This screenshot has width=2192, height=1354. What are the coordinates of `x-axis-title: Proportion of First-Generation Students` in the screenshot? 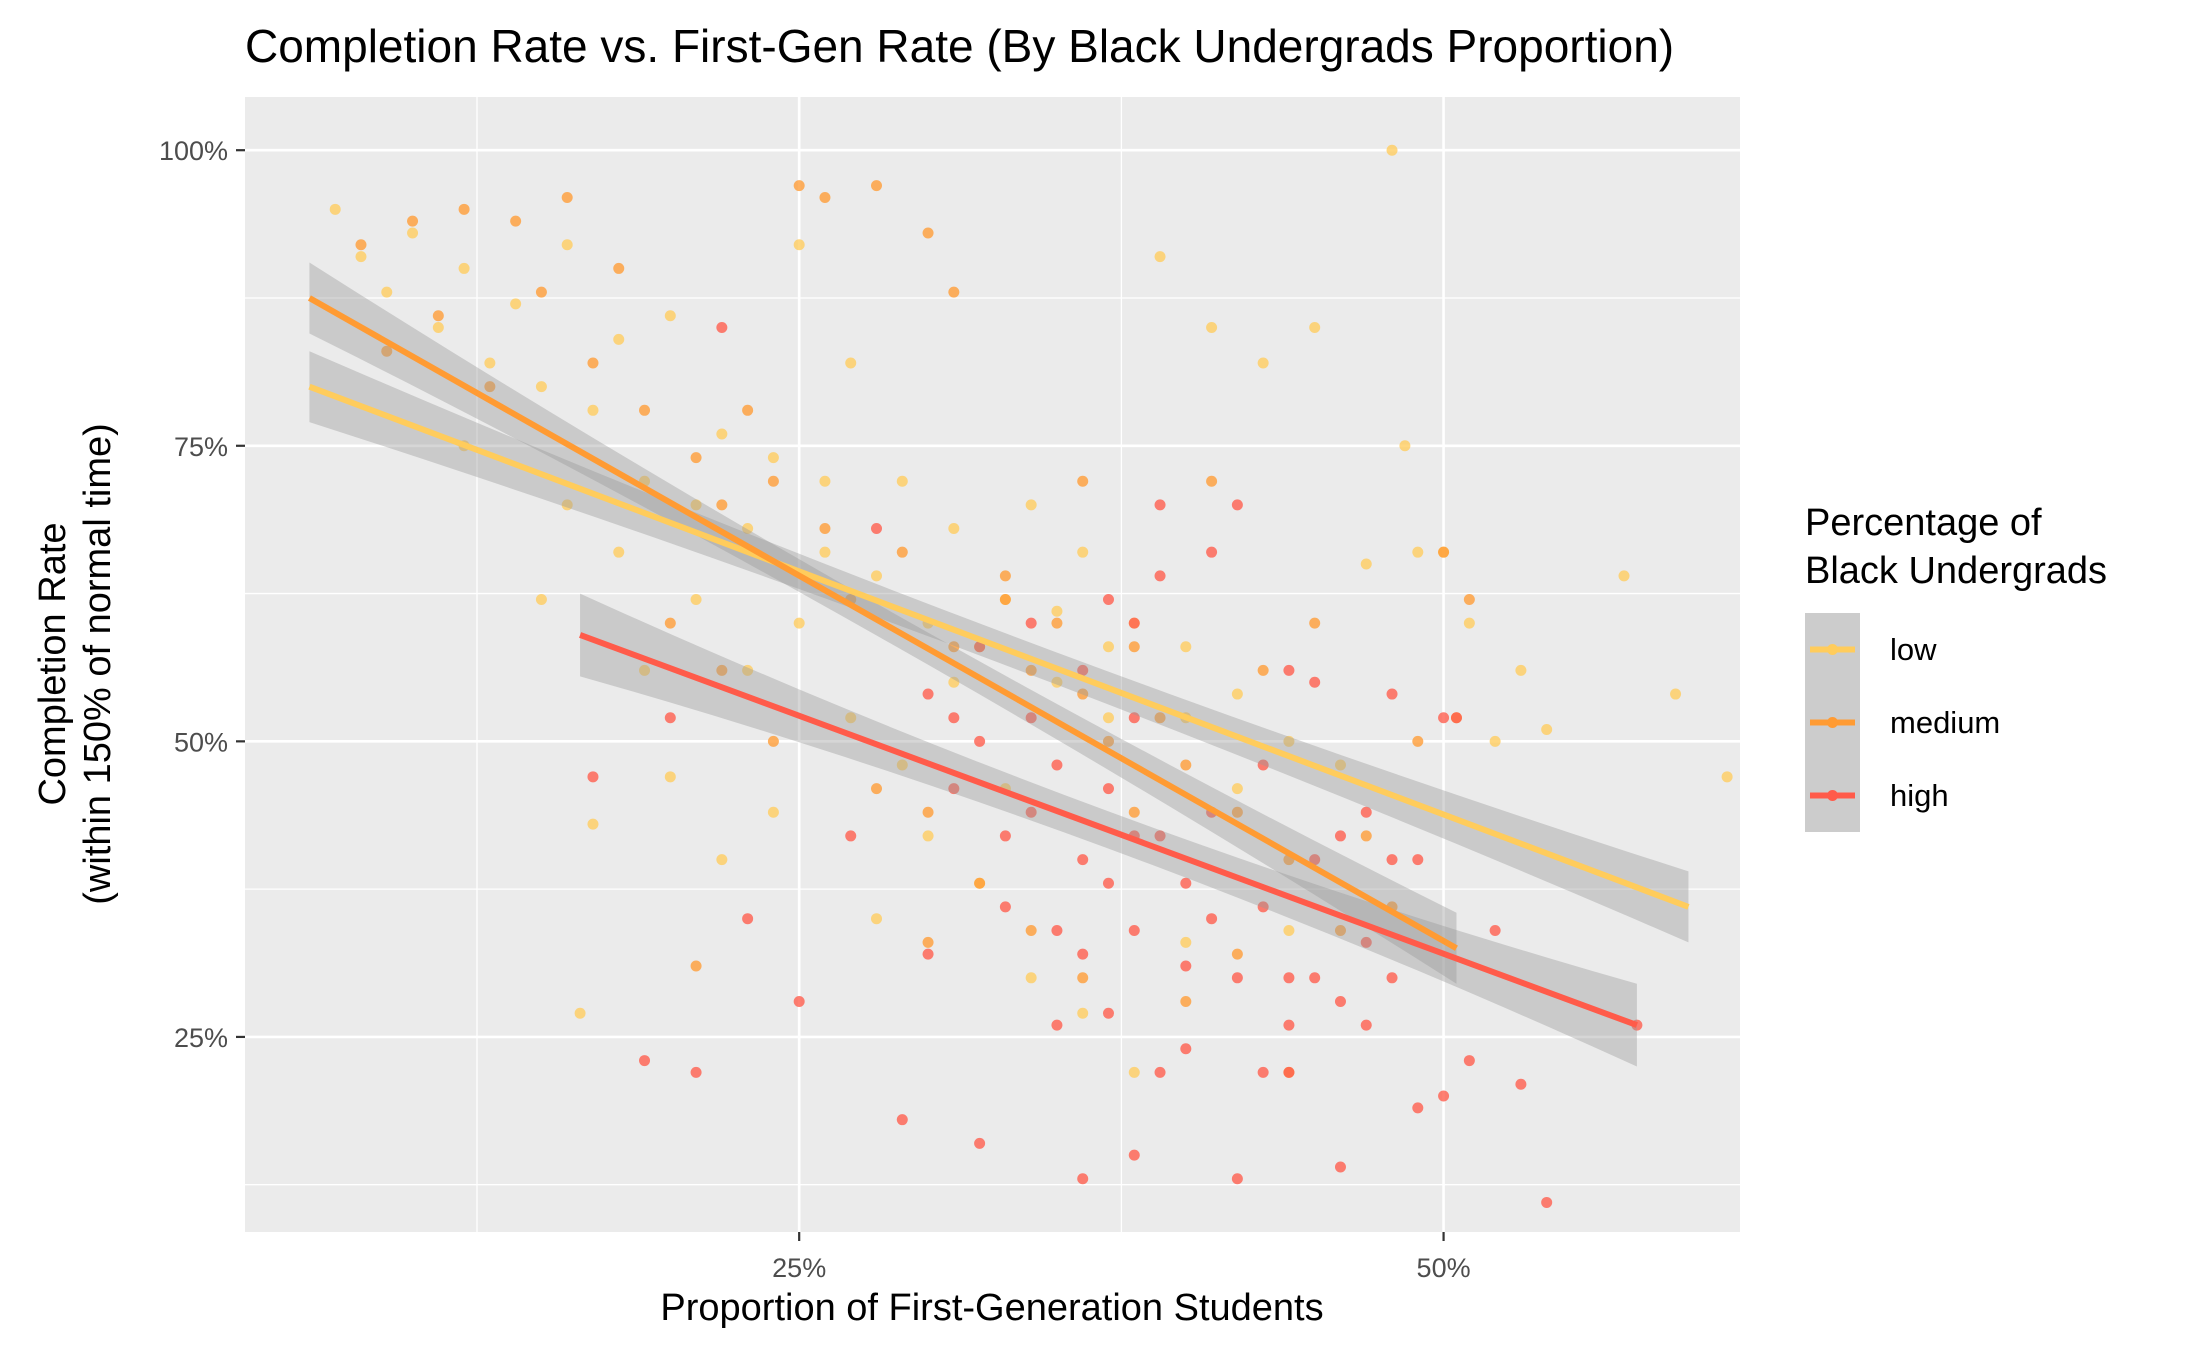 It's located at (991, 1308).